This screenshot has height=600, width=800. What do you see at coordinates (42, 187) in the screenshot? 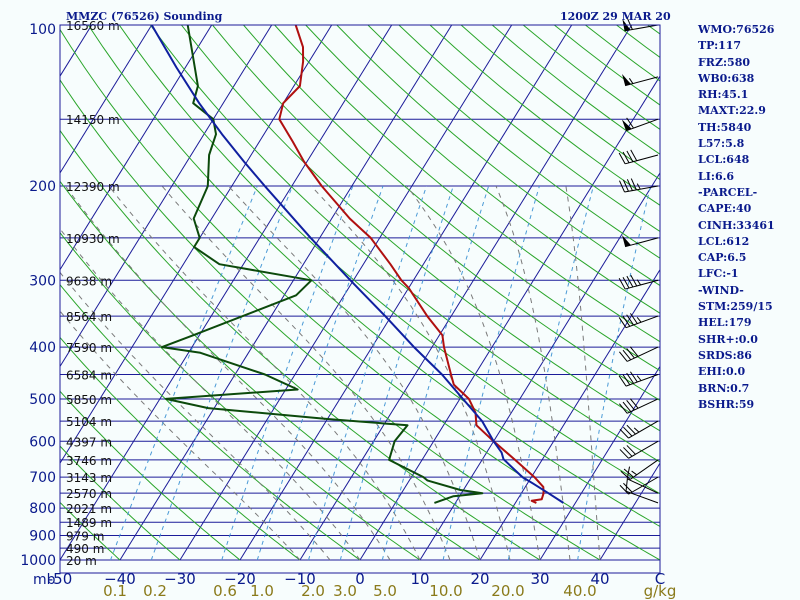
I see `pressure-tick-label: 200` at bounding box center [42, 187].